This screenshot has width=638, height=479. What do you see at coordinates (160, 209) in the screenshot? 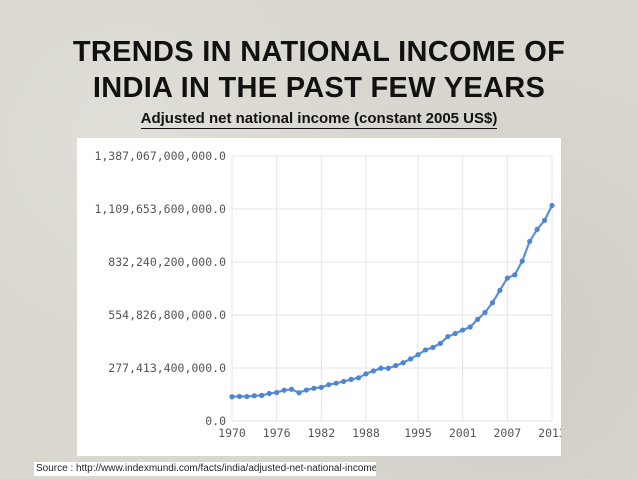
I see `y-tick-label: 1,109,653,600,000.0` at bounding box center [160, 209].